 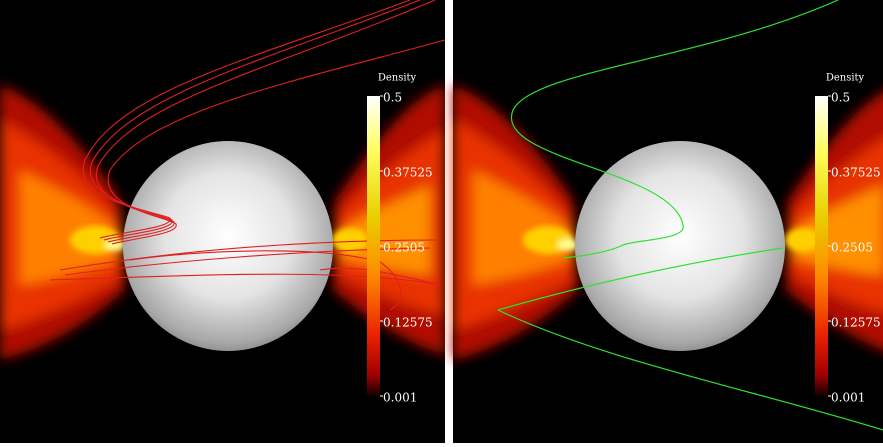 What do you see at coordinates (449, 221) in the screenshot?
I see `panel-divider` at bounding box center [449, 221].